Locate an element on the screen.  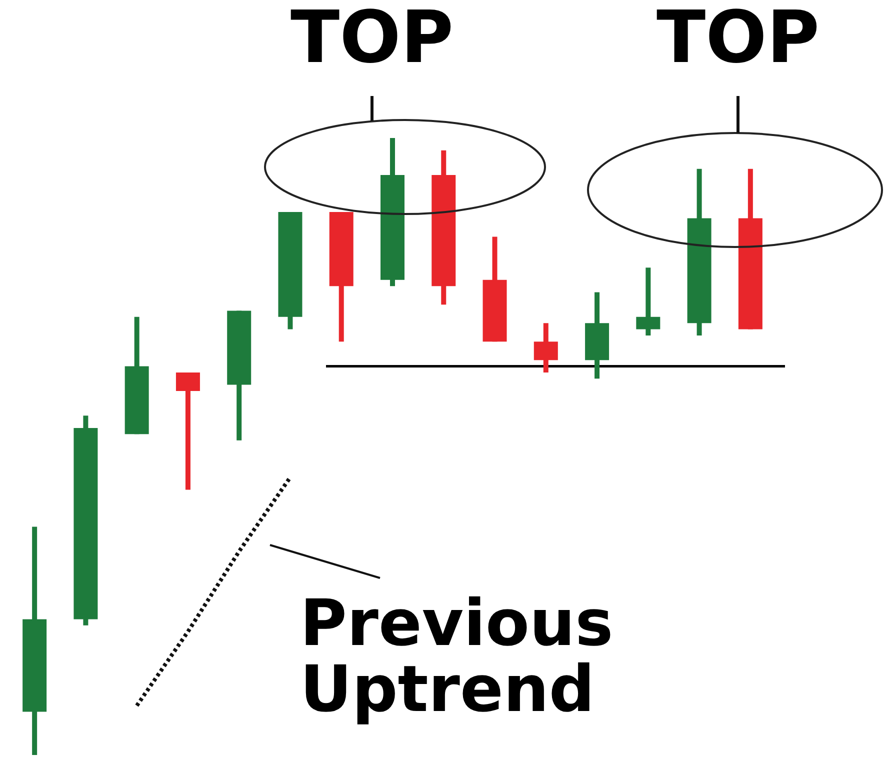
annotation: Previous Uptrend is located at coordinates (457, 657).